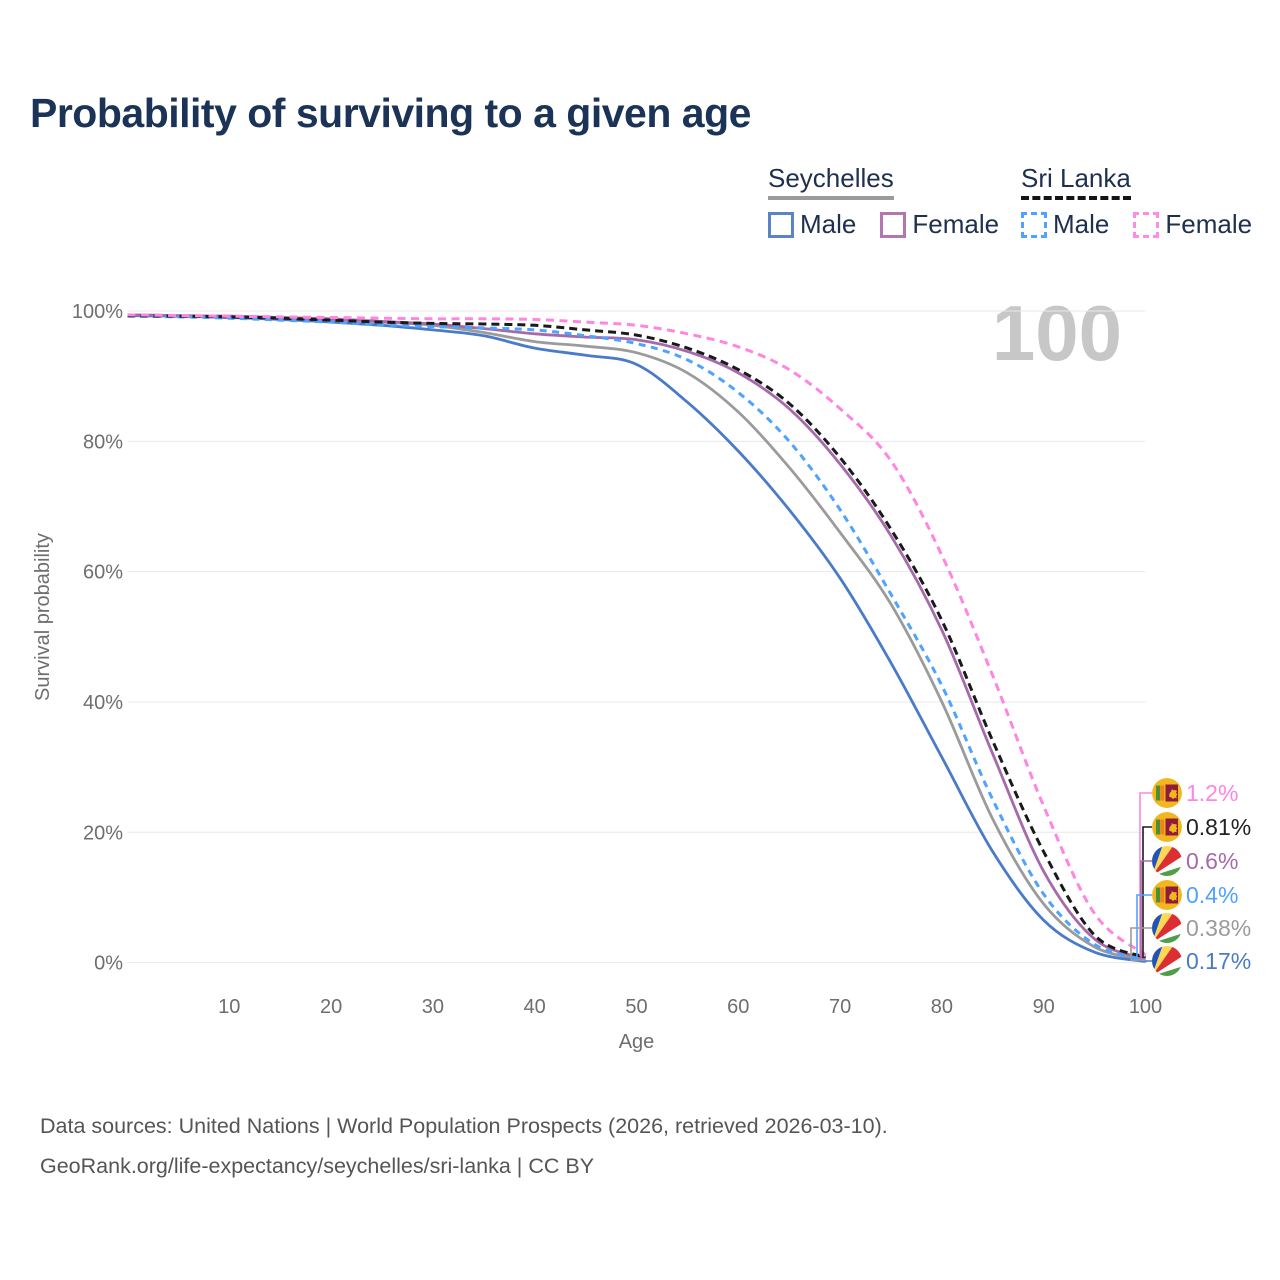  What do you see at coordinates (1218, 827) in the screenshot?
I see `end-label-value: 0.81%` at bounding box center [1218, 827].